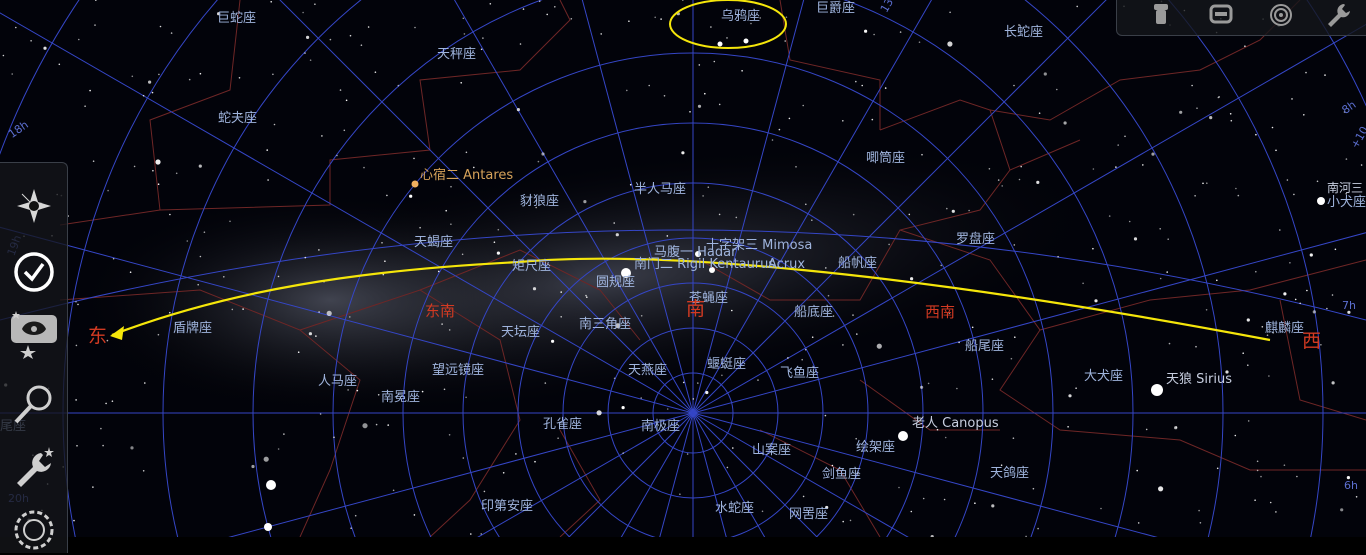 The height and width of the screenshot is (555, 1366). Describe the element at coordinates (605, 324) in the screenshot. I see `const-nansanjiao: 南三角座` at that location.